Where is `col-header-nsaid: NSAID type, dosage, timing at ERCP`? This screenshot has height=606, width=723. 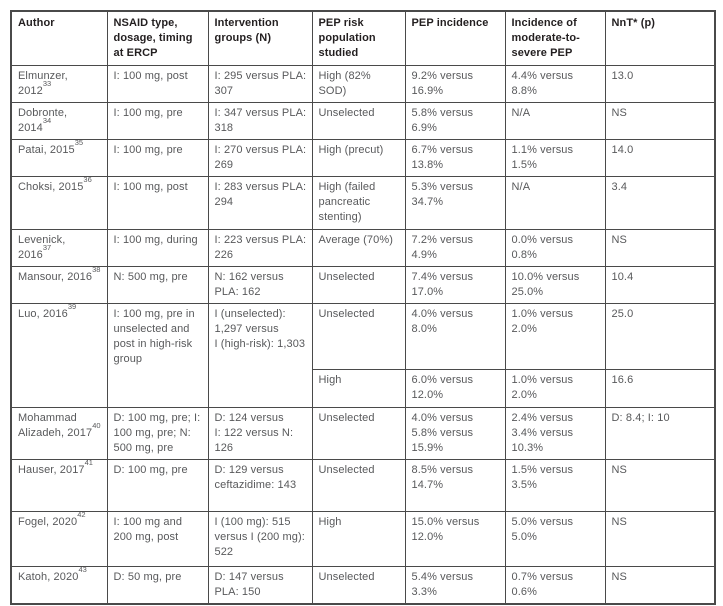 col-header-nsaid: NSAID type, dosage, timing at ERCP is located at coordinates (157, 38).